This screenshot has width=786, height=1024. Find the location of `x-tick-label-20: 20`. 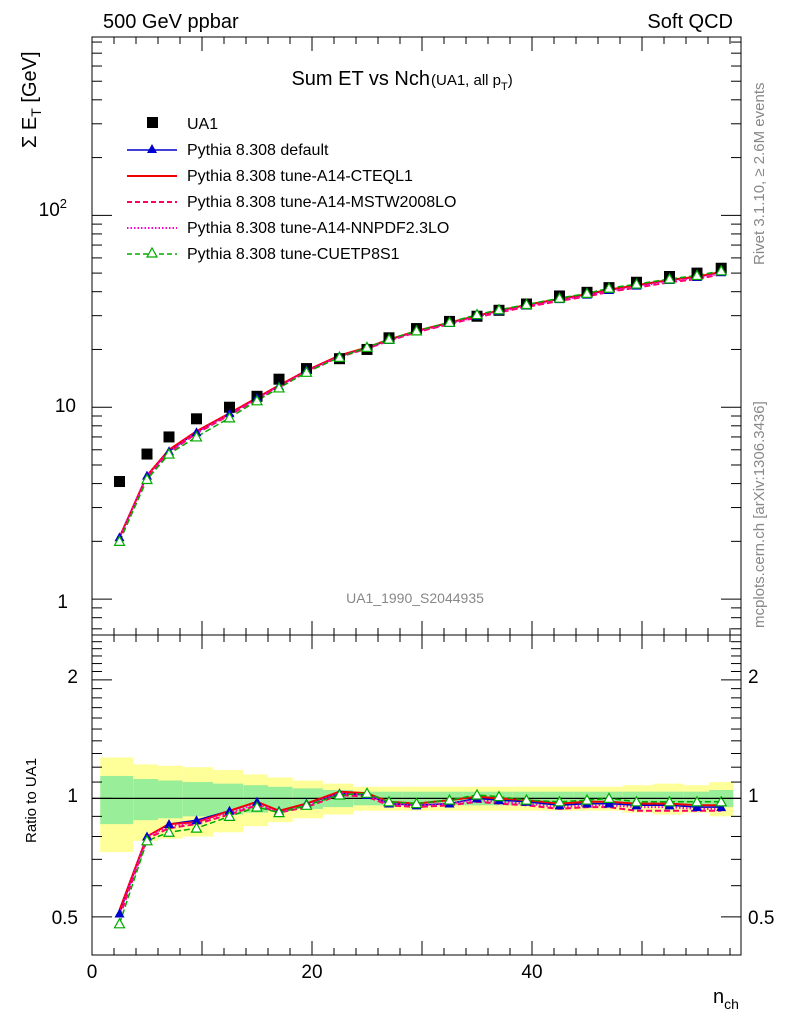

x-tick-label-20: 20 is located at coordinates (311, 972).